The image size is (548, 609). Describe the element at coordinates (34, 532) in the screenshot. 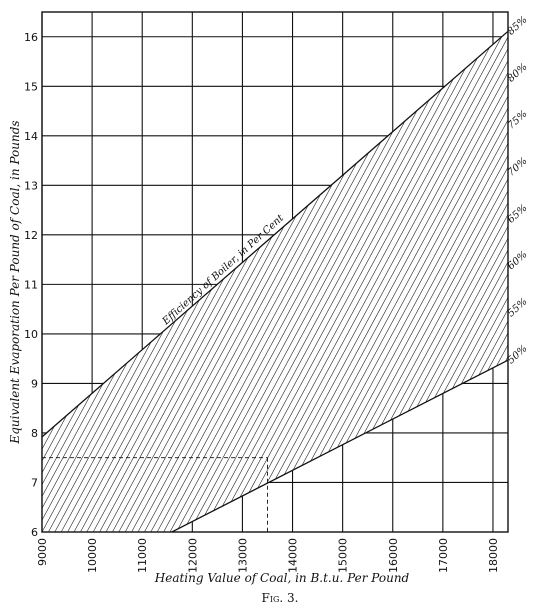

I see `y-tick-label: 6` at that location.